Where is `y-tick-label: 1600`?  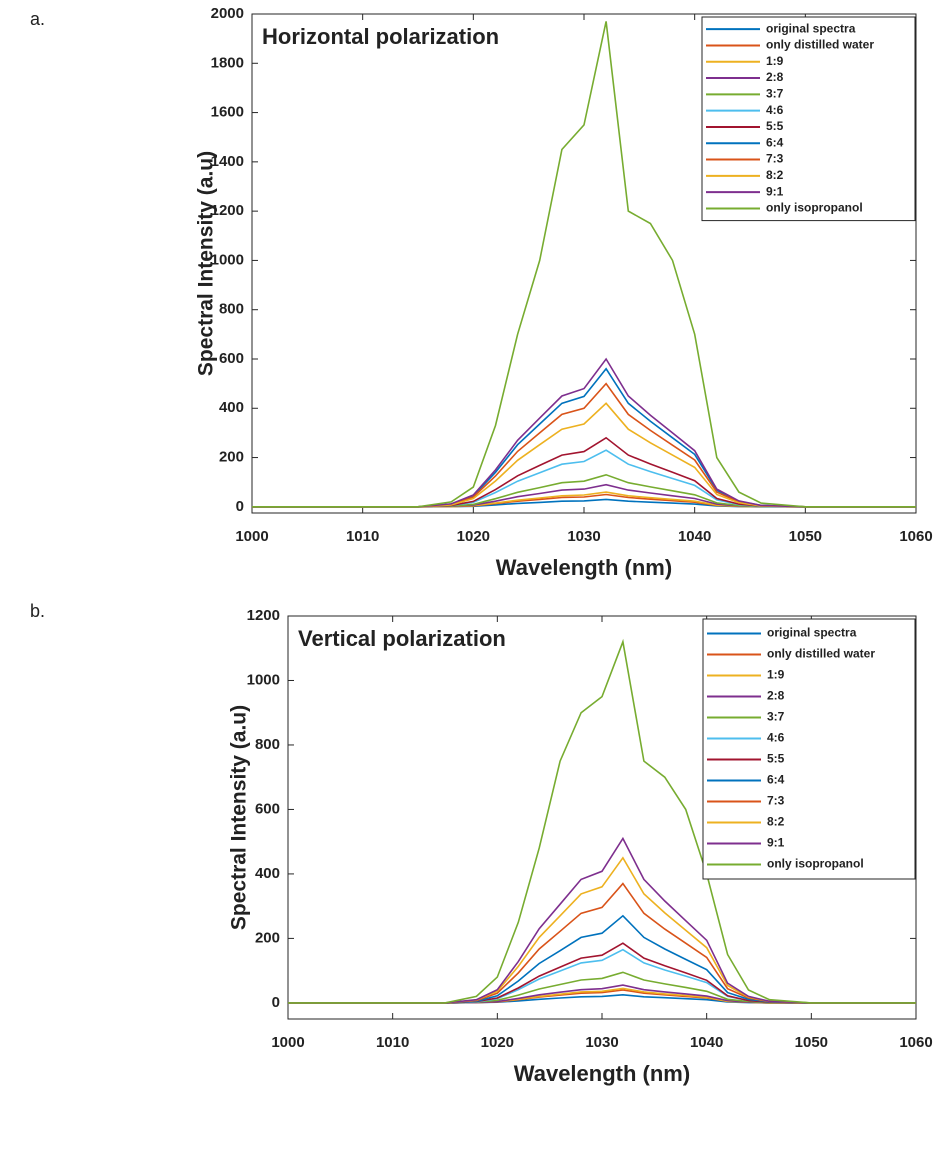
y-tick-label: 1600 is located at coordinates (227, 112).